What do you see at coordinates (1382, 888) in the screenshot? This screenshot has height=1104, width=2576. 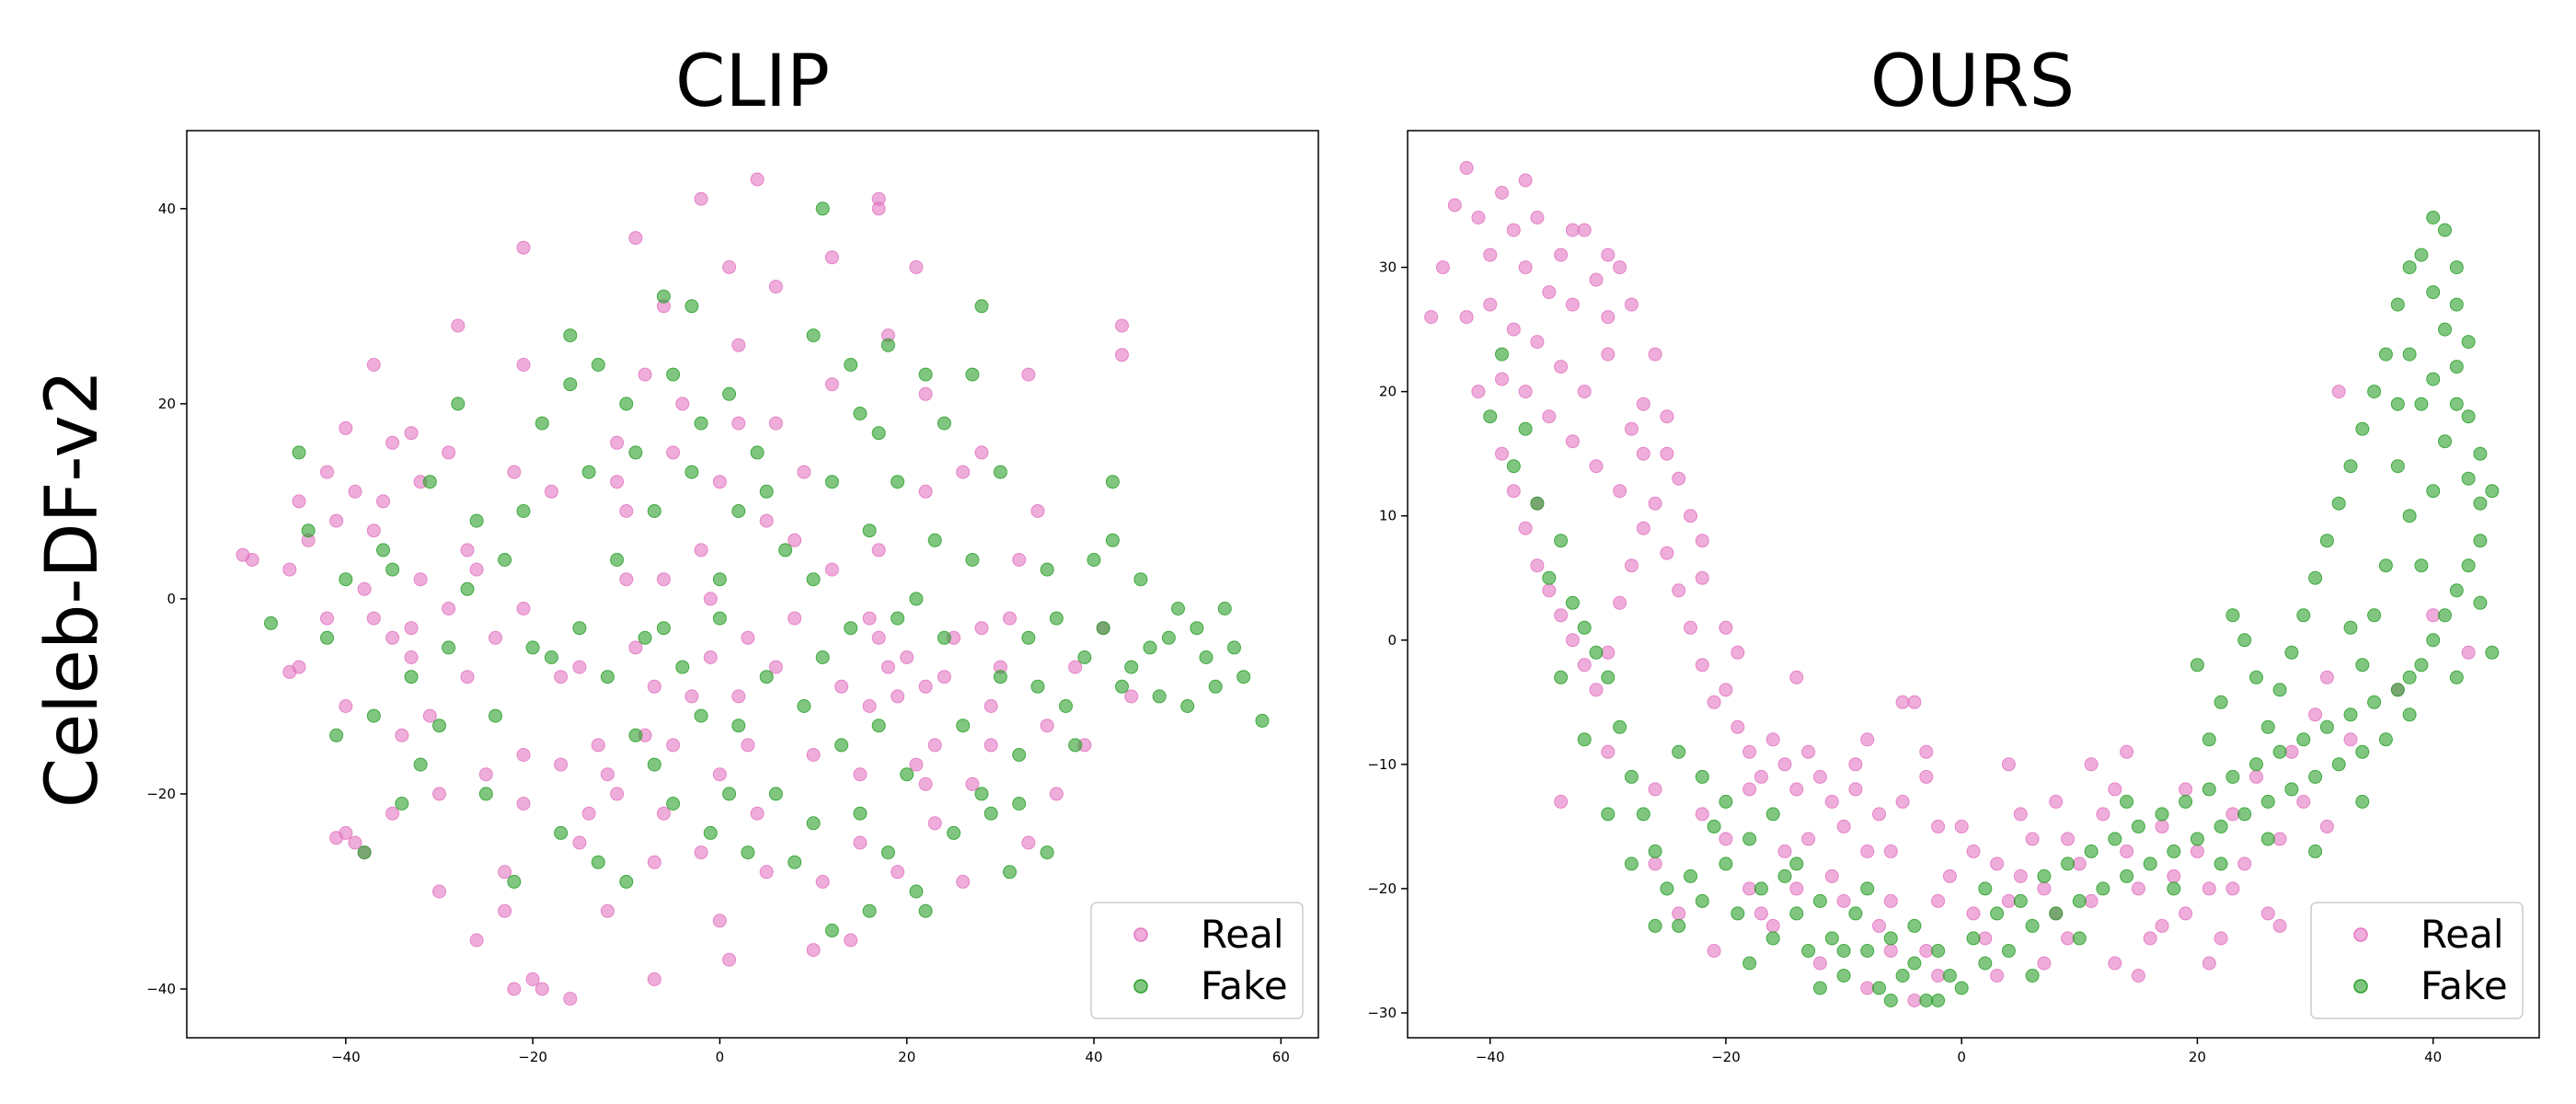 I see `y-tick-label: −20` at bounding box center [1382, 888].